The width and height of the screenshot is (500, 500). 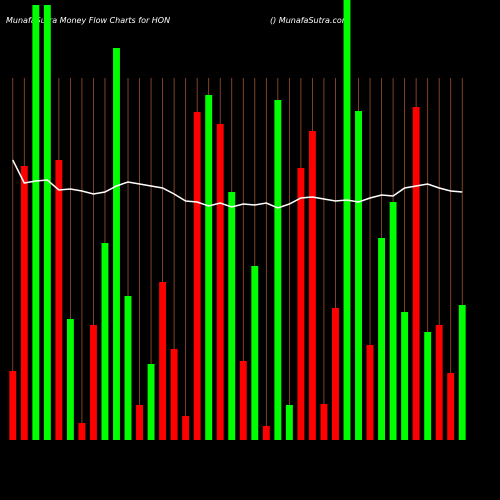 I want to click on chart-subtitle: () MunafaSutra.com, so click(x=310, y=20).